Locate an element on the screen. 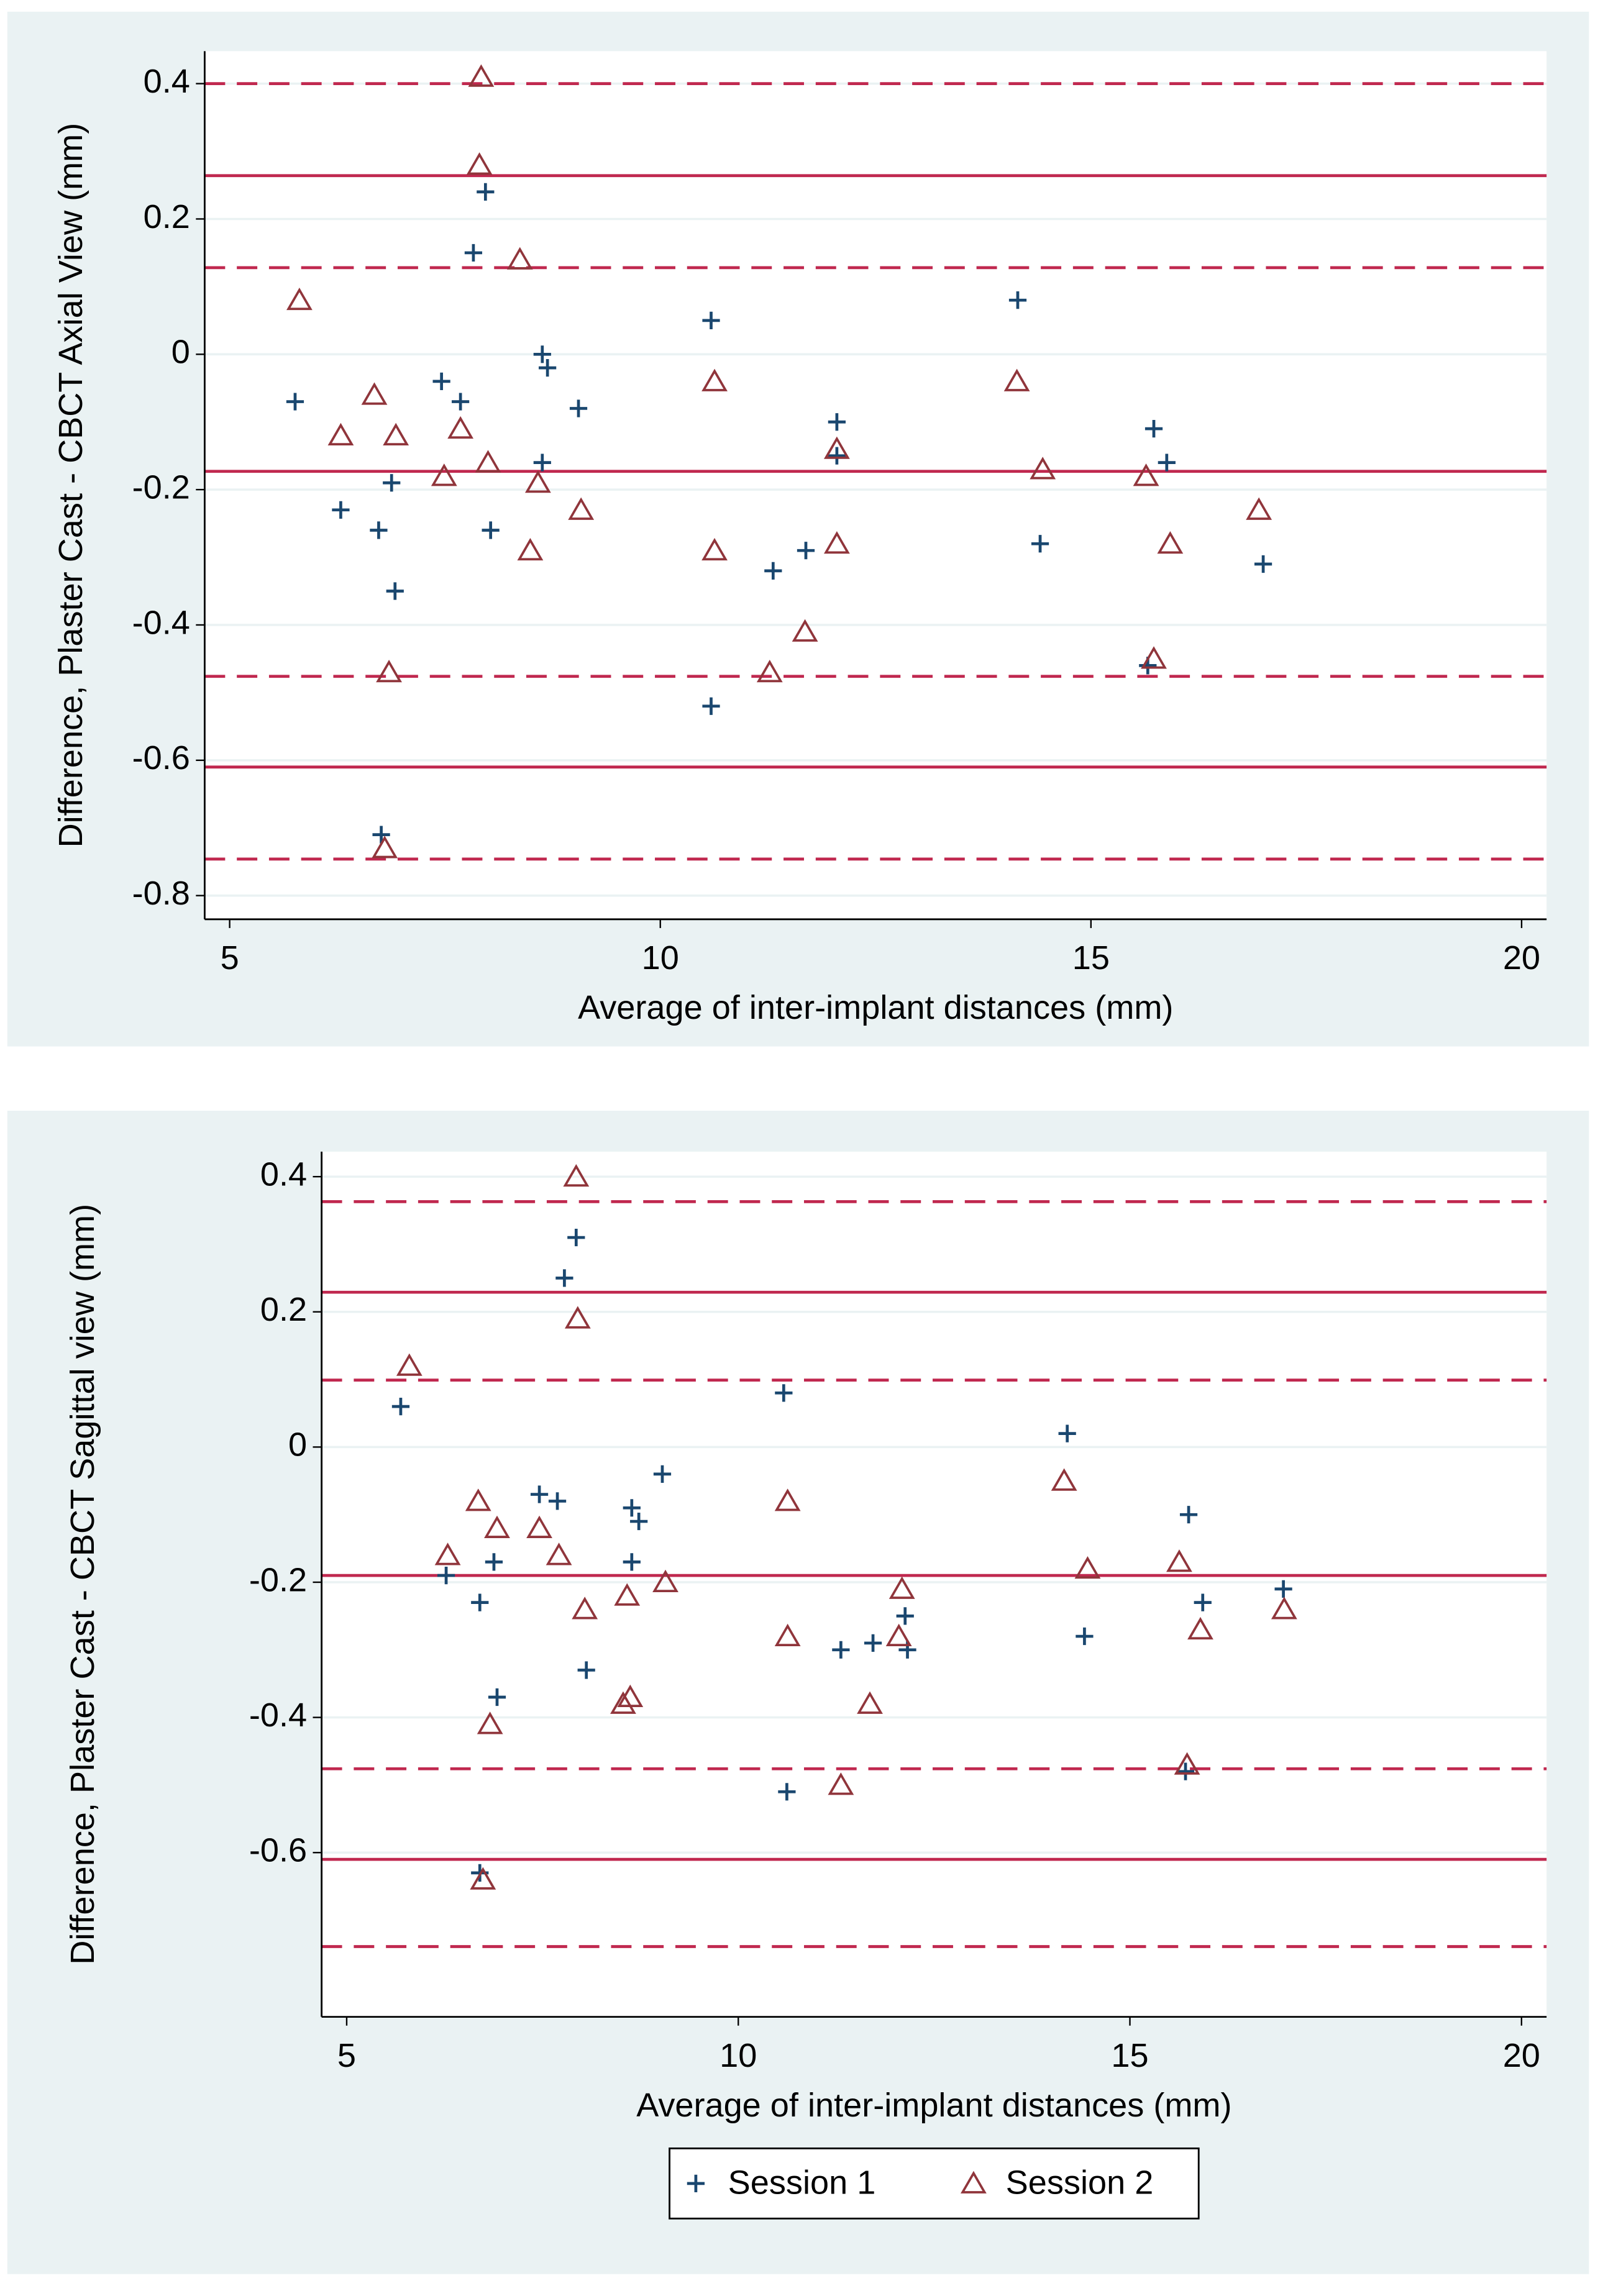  y-tick-label: -0.4 is located at coordinates (278, 1715).